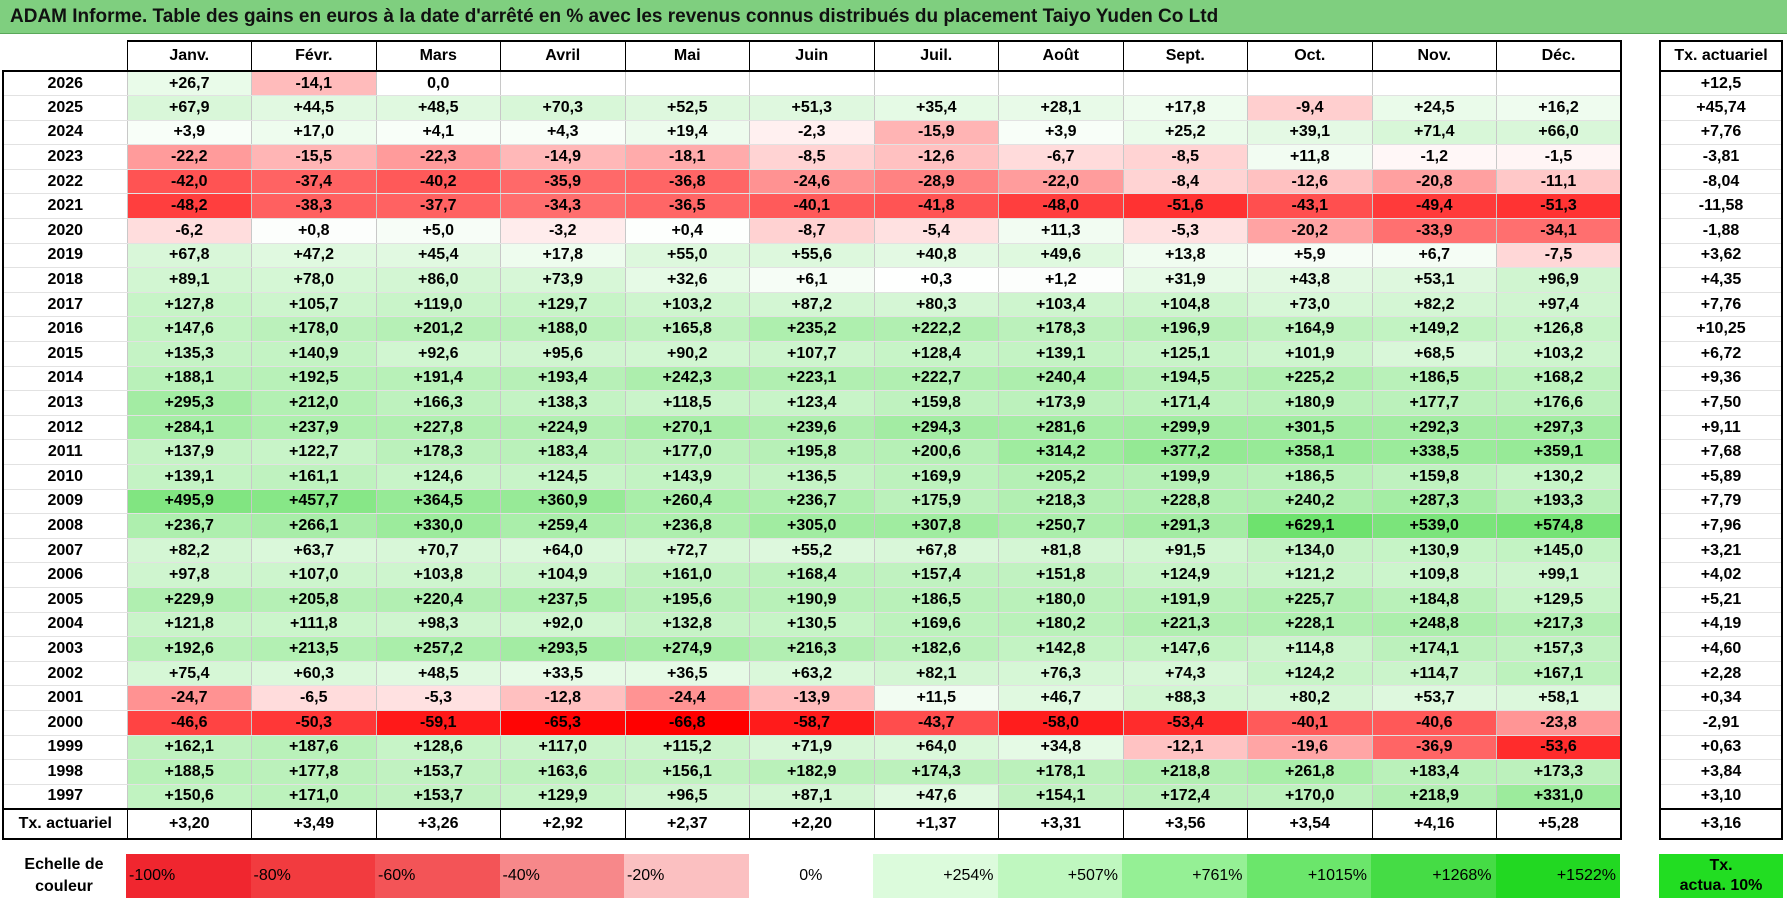 This screenshot has width=1787, height=912. What do you see at coordinates (1185, 428) in the screenshot?
I see `gain-cell: +299,9` at bounding box center [1185, 428].